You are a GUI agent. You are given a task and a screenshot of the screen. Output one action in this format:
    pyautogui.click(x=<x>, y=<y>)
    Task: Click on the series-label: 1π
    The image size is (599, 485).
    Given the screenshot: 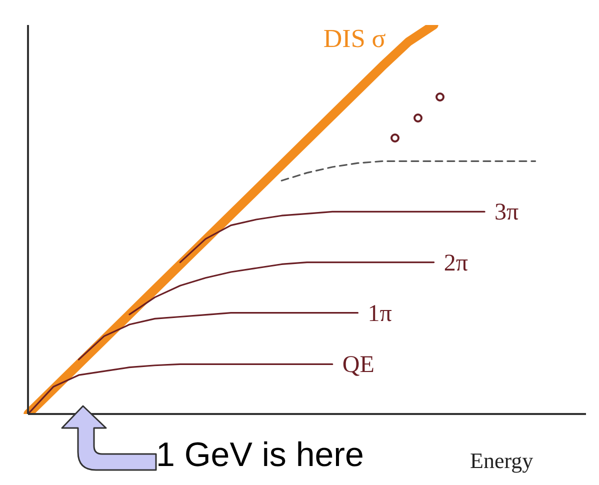 What is the action you would take?
    pyautogui.click(x=380, y=313)
    